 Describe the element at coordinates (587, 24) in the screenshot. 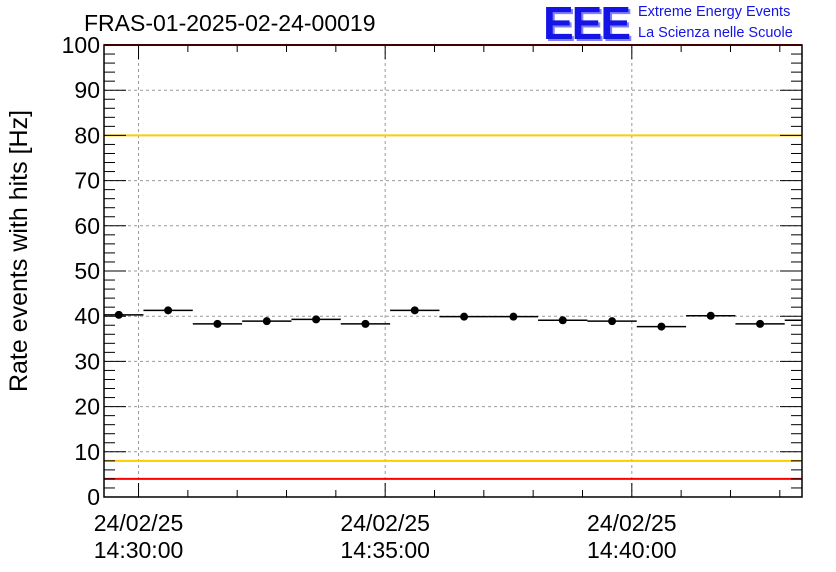

I see `eee-logo-mark: EEE` at that location.